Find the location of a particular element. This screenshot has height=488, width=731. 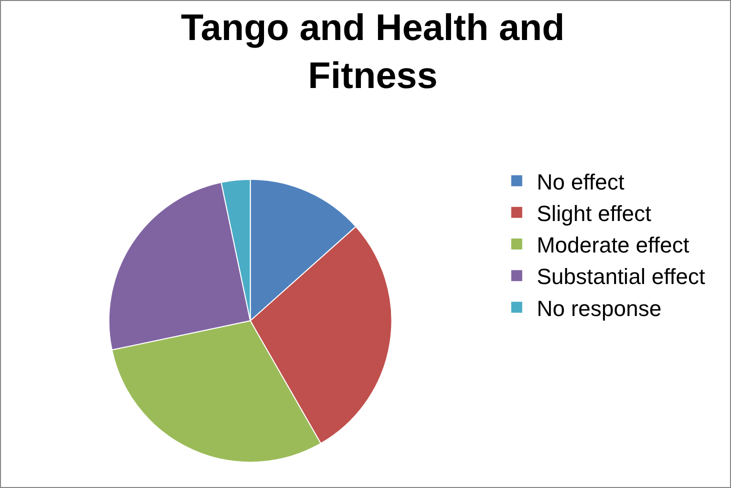

legend-label: Slight effect is located at coordinates (594, 213).